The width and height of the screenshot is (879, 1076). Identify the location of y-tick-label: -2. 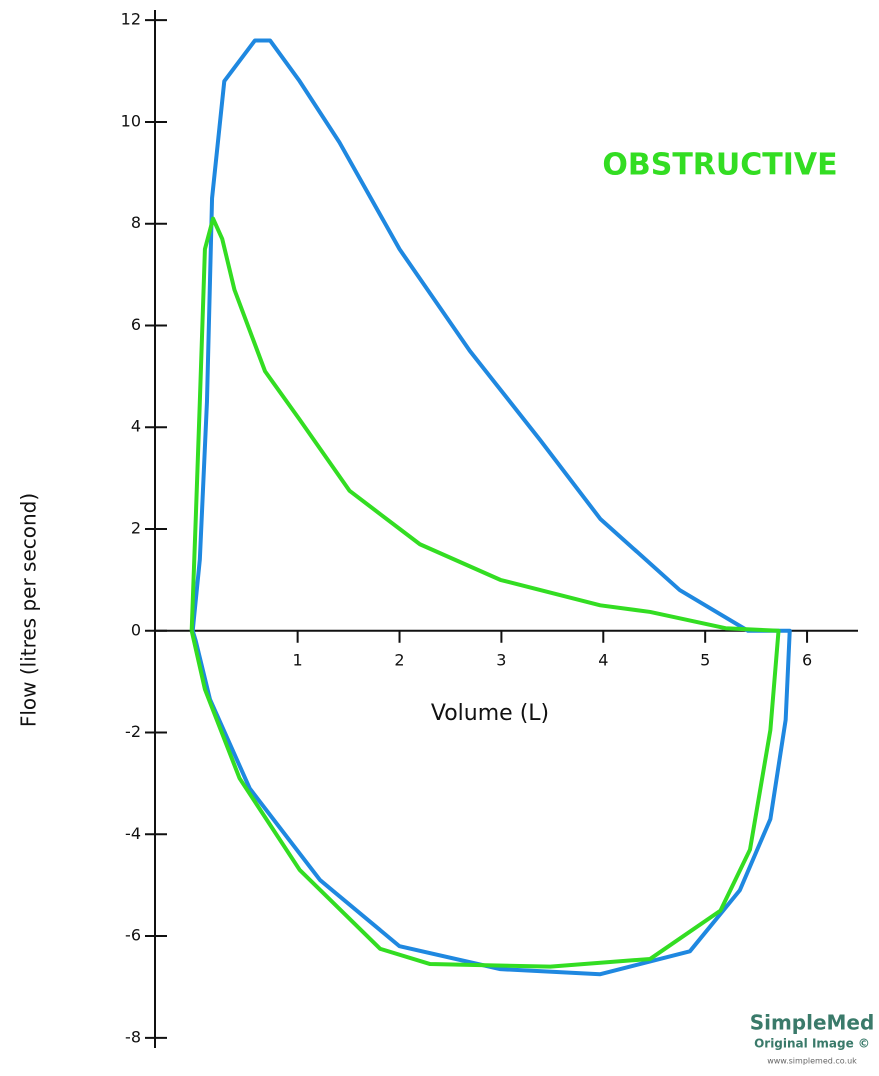
(133, 731).